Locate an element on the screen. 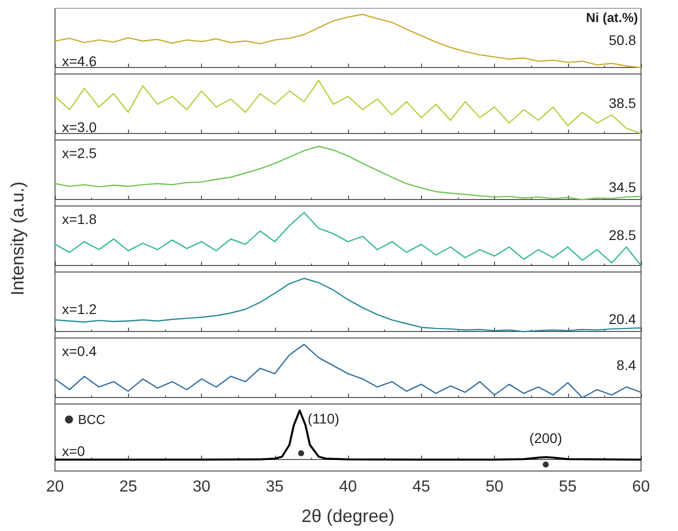 This screenshot has height=531, width=678. annotation: x=3.0 is located at coordinates (79, 127).